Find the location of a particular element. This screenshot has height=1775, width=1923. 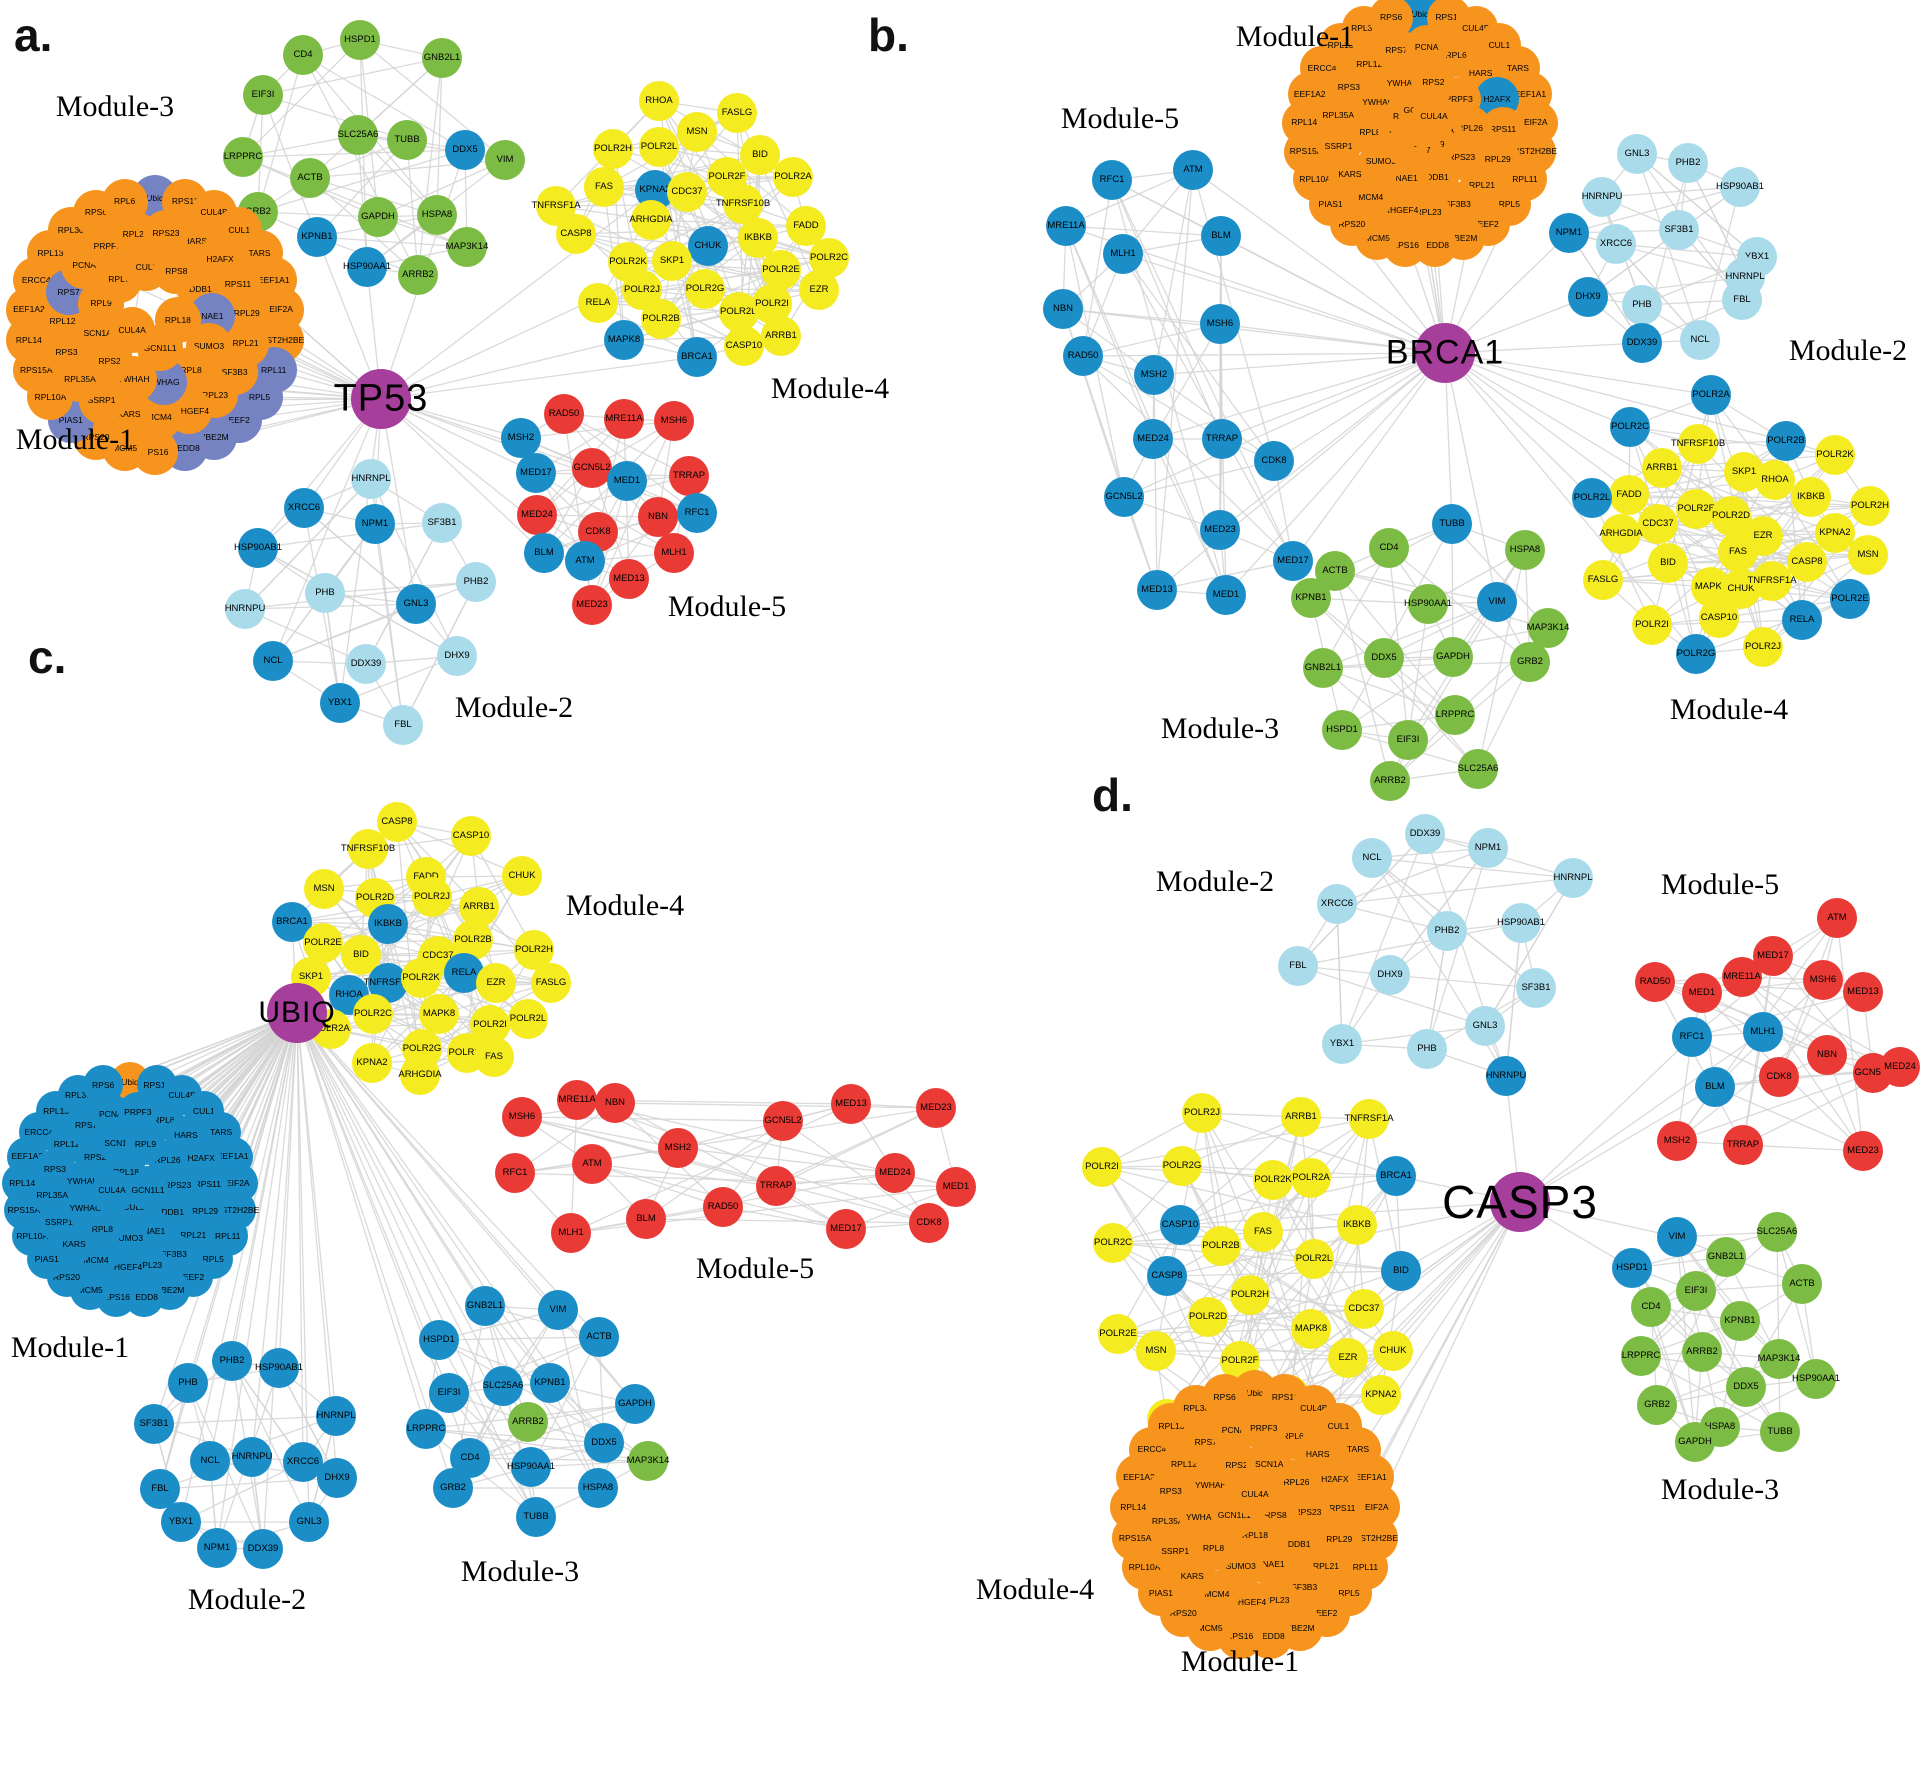

node-atm: ATM is located at coordinates (592, 1164).